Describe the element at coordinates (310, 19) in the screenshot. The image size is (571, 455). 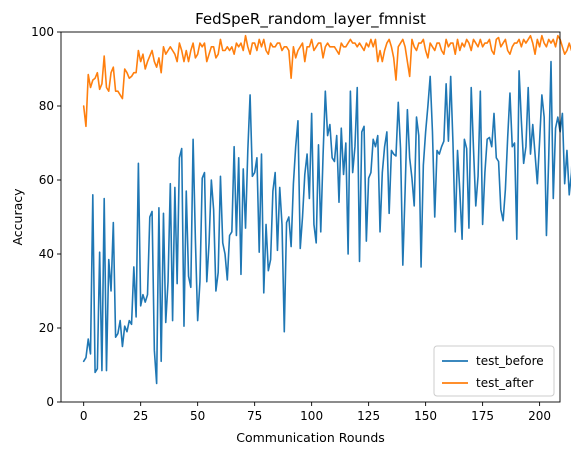
I see `chart-title: FedSpeR_random_layer_fmnist` at that location.